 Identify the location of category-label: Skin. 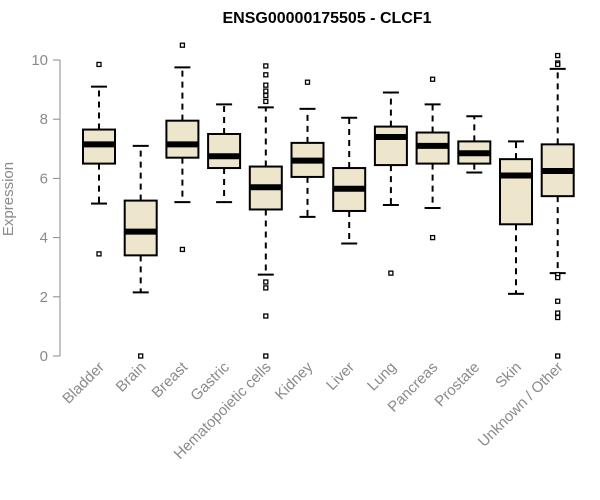
(508, 375).